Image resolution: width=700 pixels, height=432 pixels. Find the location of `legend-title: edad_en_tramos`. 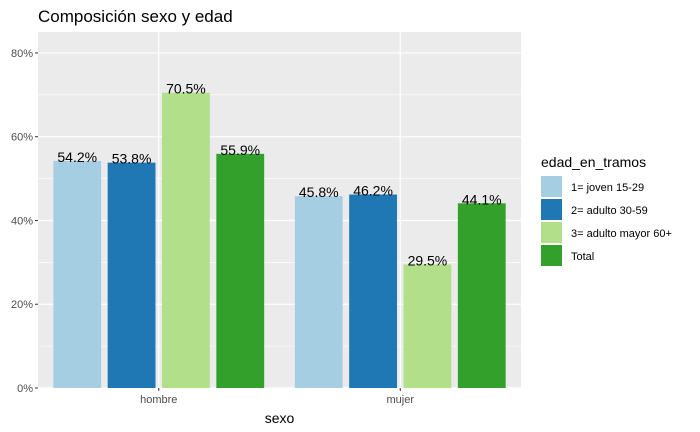

legend-title: edad_en_tramos is located at coordinates (593, 162).